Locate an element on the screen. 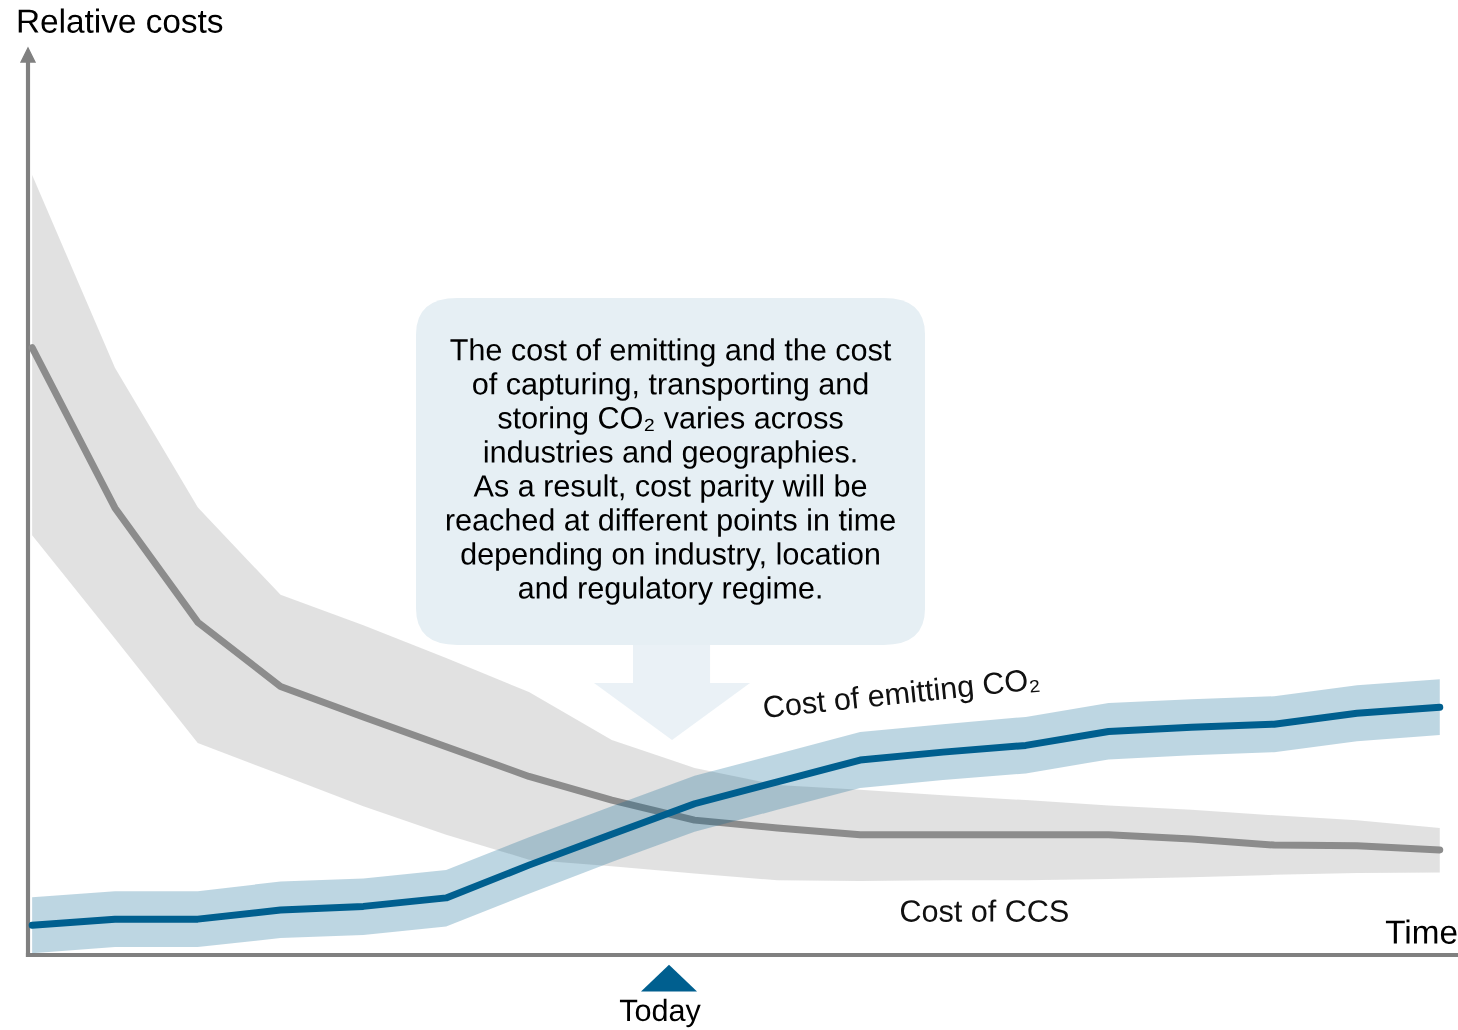  text: Today is located at coordinates (660, 1013).